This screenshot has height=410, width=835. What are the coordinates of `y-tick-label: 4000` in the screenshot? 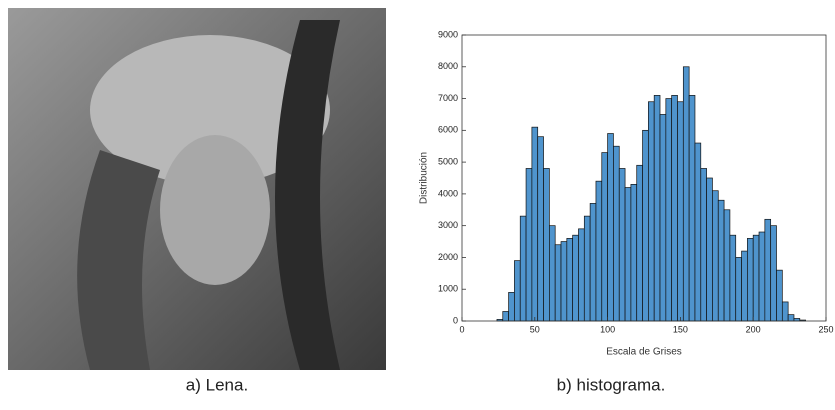 It's located at (448, 193).